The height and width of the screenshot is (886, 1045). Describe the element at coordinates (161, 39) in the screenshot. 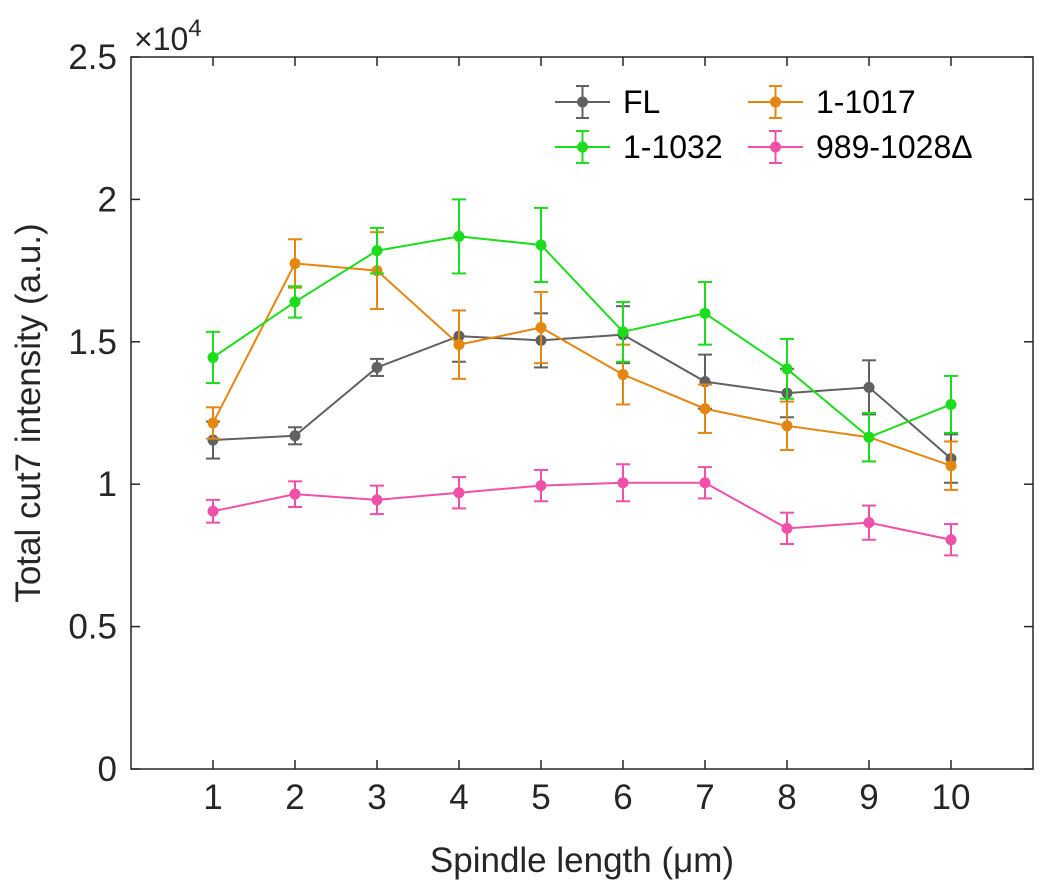

I see `y-scale-prefix: ×10` at that location.